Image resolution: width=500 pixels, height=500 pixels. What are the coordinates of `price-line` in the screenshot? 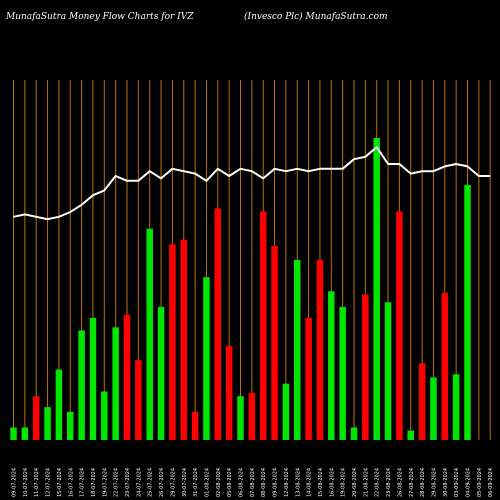 It's located at (252, 183).